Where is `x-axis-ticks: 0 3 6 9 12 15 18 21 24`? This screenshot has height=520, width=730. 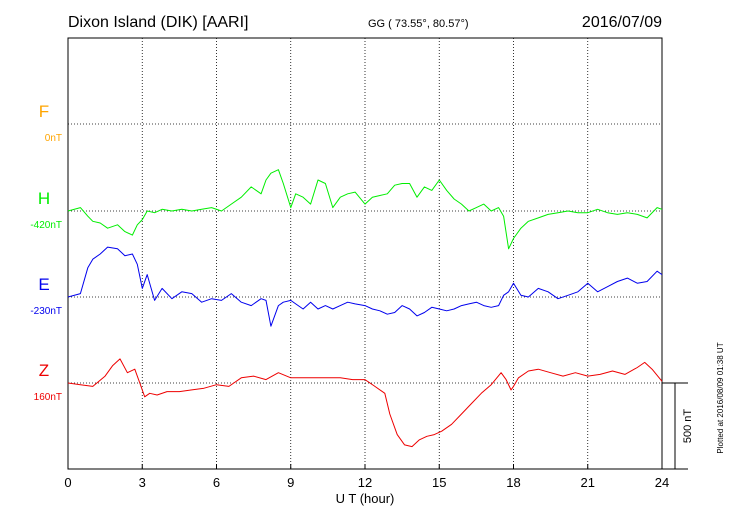
x-axis-ticks: 0 3 6 9 12 15 18 21 24 is located at coordinates (366, 477).